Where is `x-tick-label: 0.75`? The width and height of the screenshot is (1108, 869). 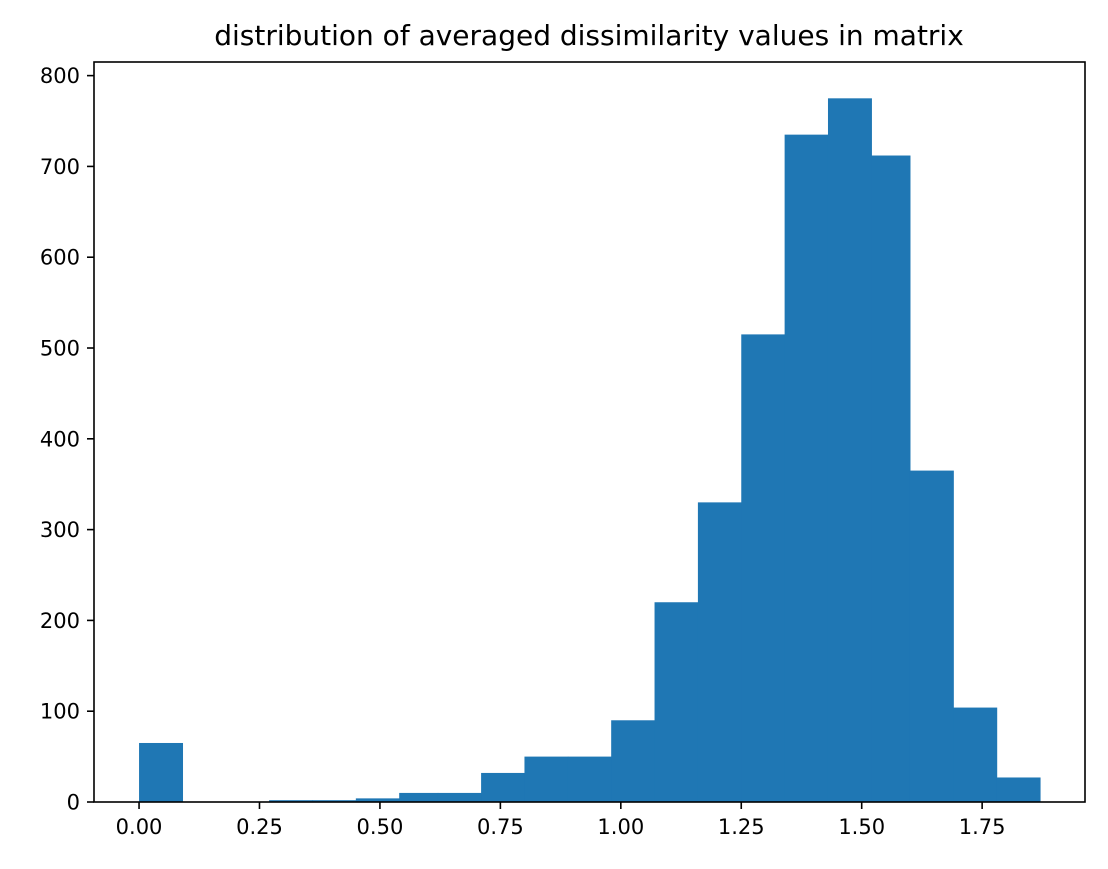 x-tick-label: 0.75 is located at coordinates (500, 827).